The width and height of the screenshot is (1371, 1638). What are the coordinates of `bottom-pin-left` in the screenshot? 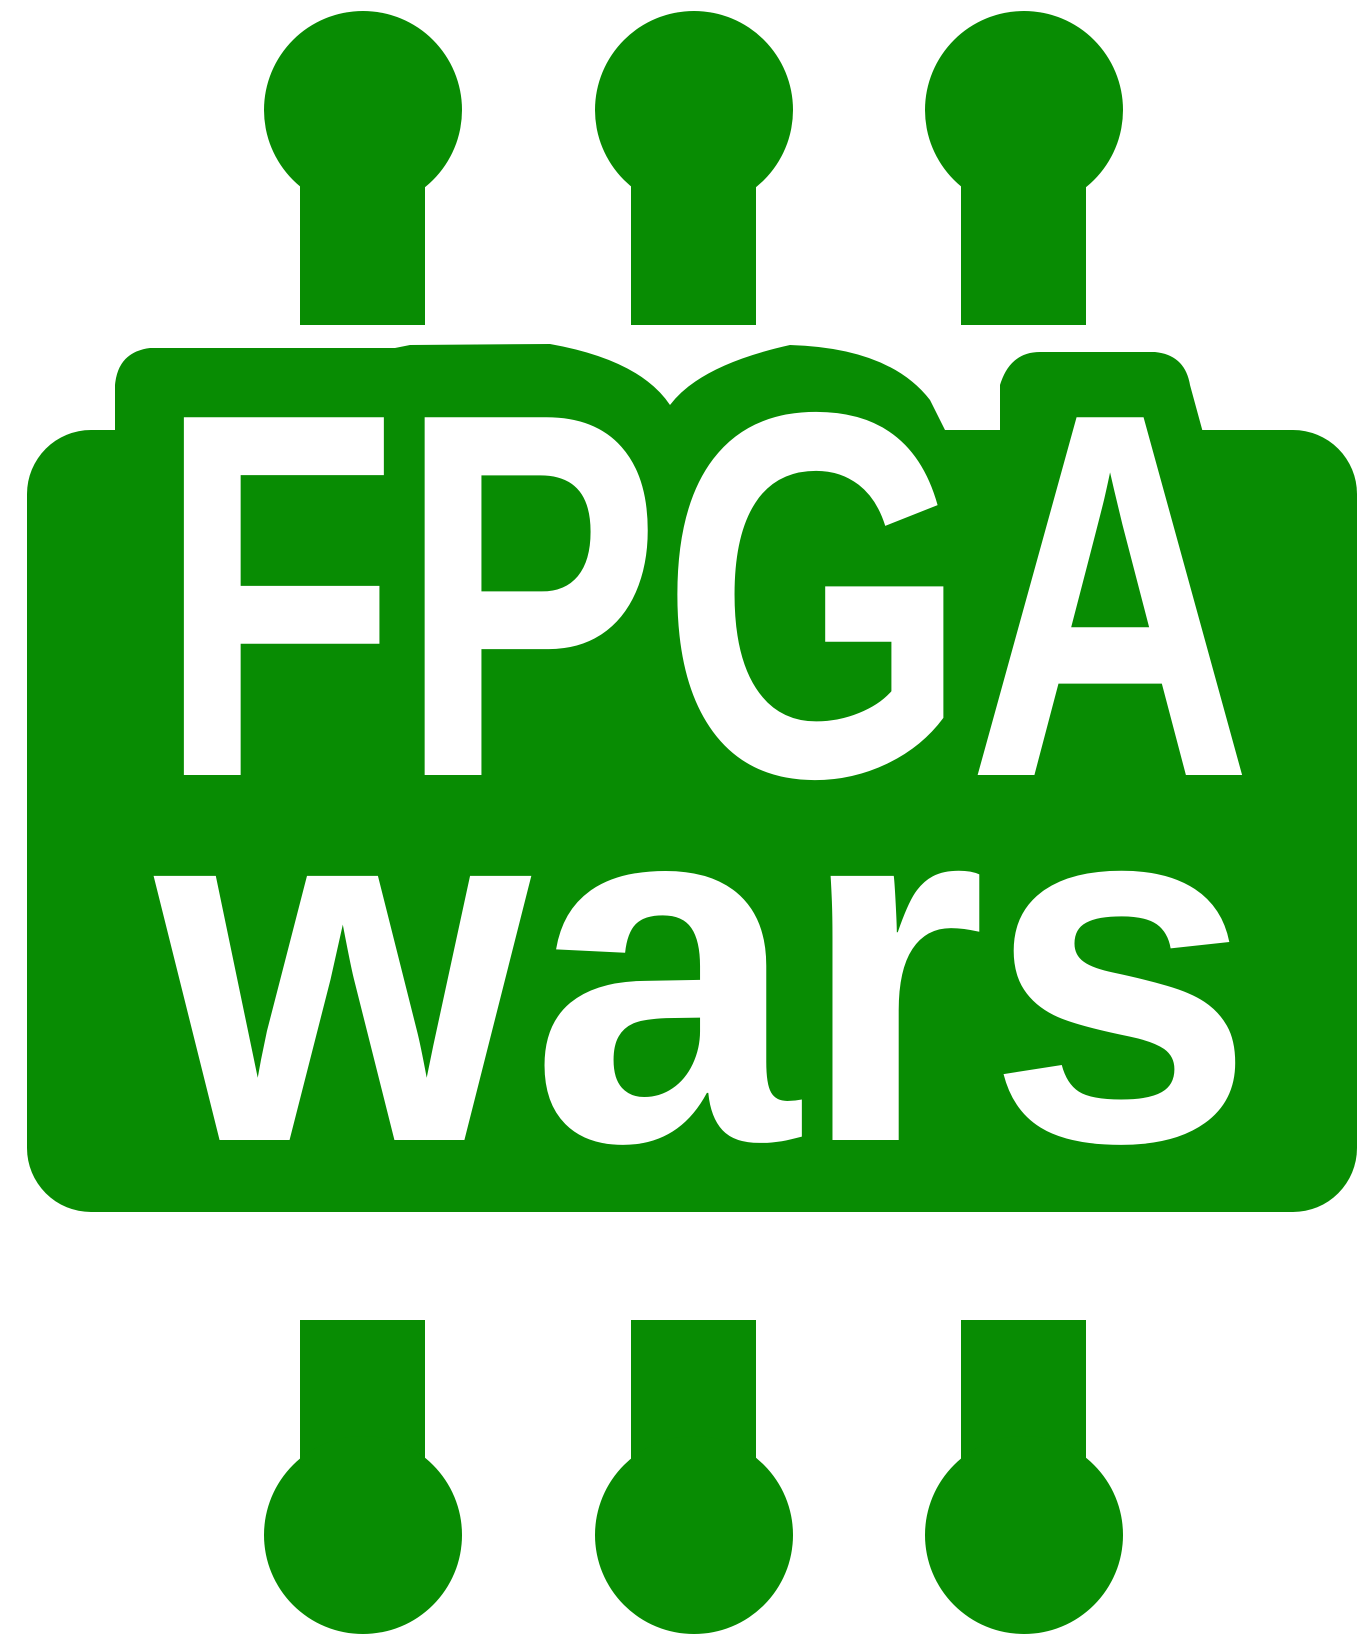 It's located at (363, 1477).